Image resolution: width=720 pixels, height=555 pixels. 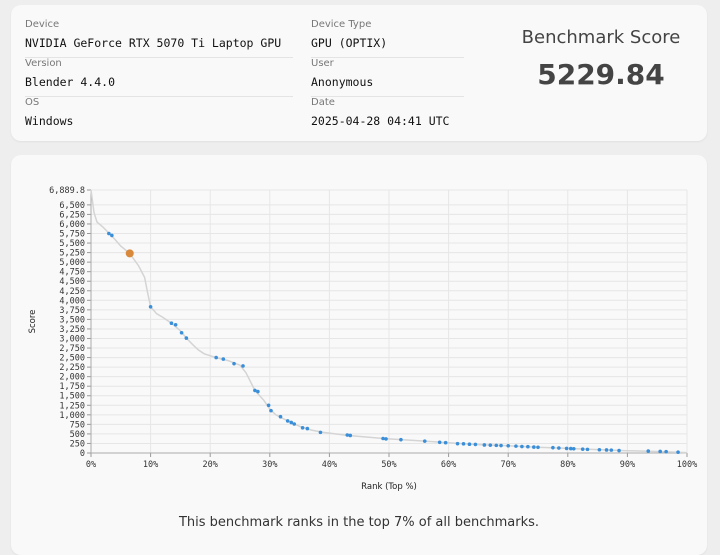 What do you see at coordinates (43, 63) in the screenshot?
I see `version-label: Version` at bounding box center [43, 63].